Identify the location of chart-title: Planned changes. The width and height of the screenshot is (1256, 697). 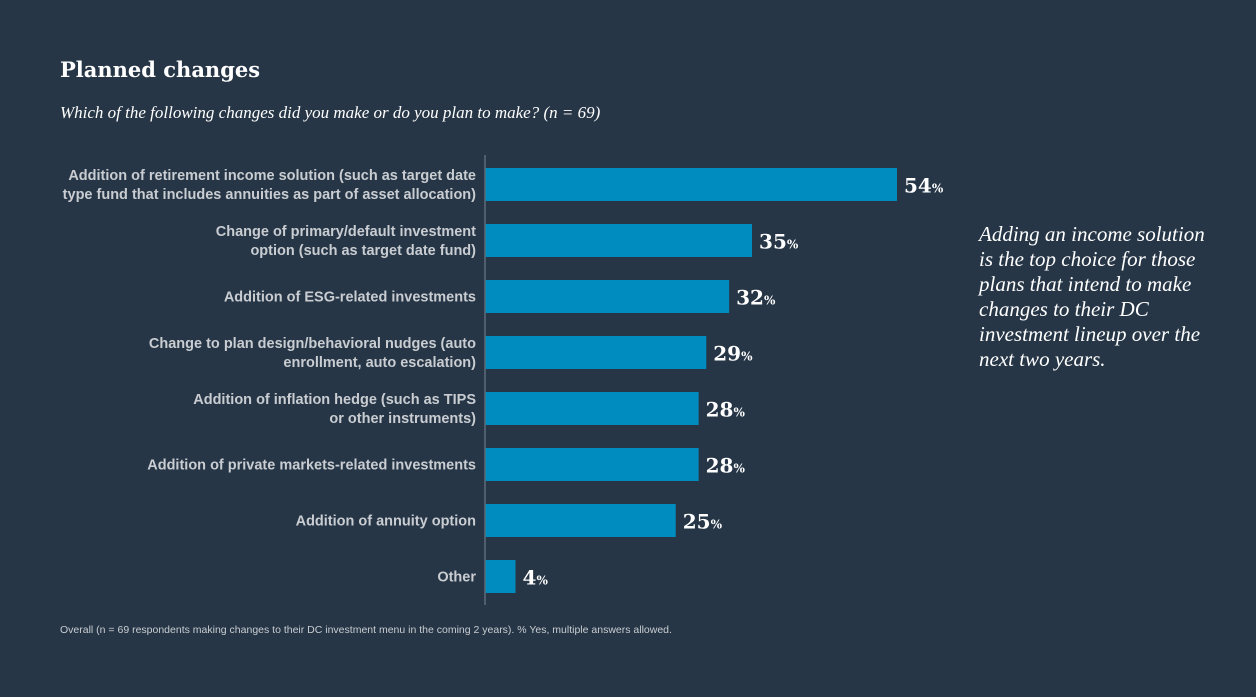
(160, 69).